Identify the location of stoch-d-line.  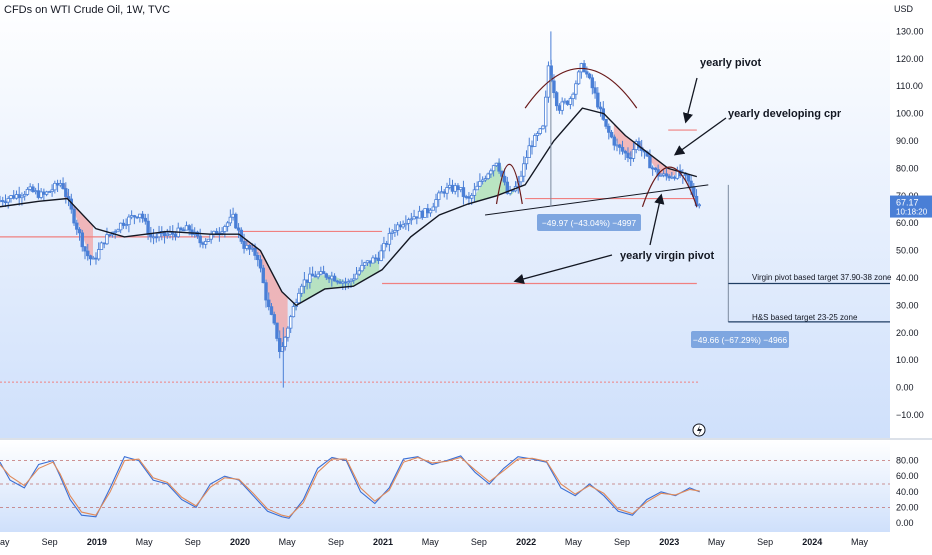
(350, 487).